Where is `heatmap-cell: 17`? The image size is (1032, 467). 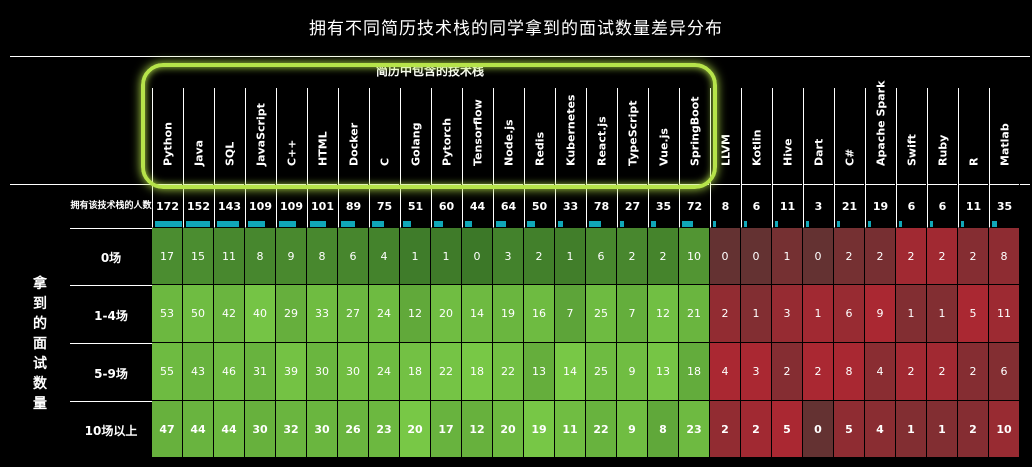
heatmap-cell: 17 is located at coordinates (446, 429).